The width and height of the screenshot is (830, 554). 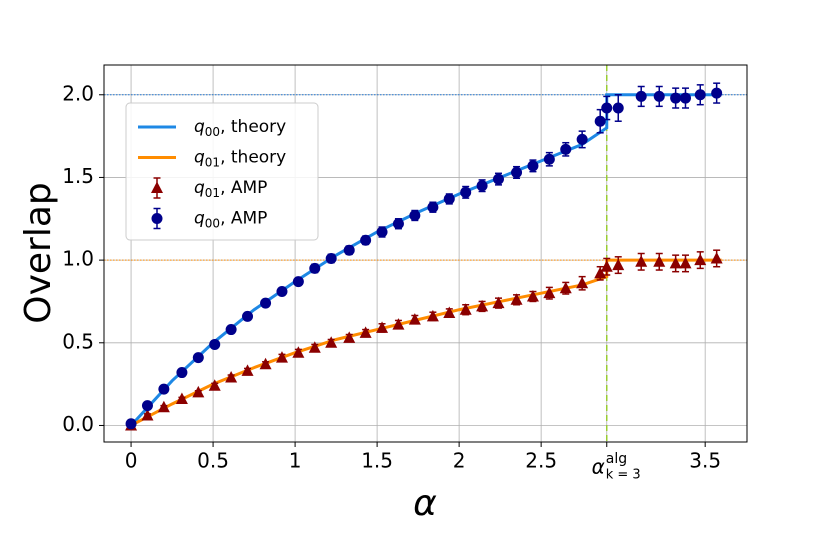 I want to click on x-tick-label: 1.5, so click(x=377, y=461).